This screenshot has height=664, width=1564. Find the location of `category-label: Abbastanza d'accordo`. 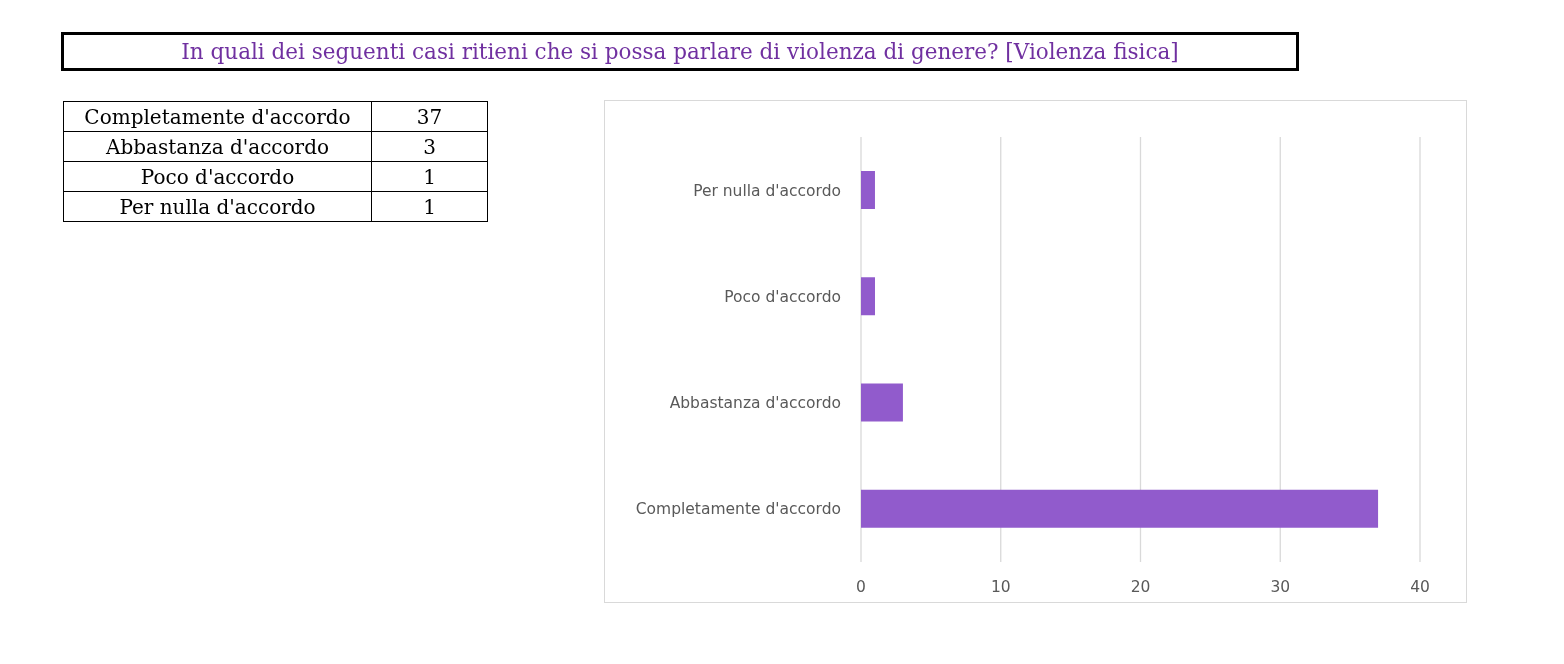

category-label: Abbastanza d'accordo is located at coordinates (217, 146).